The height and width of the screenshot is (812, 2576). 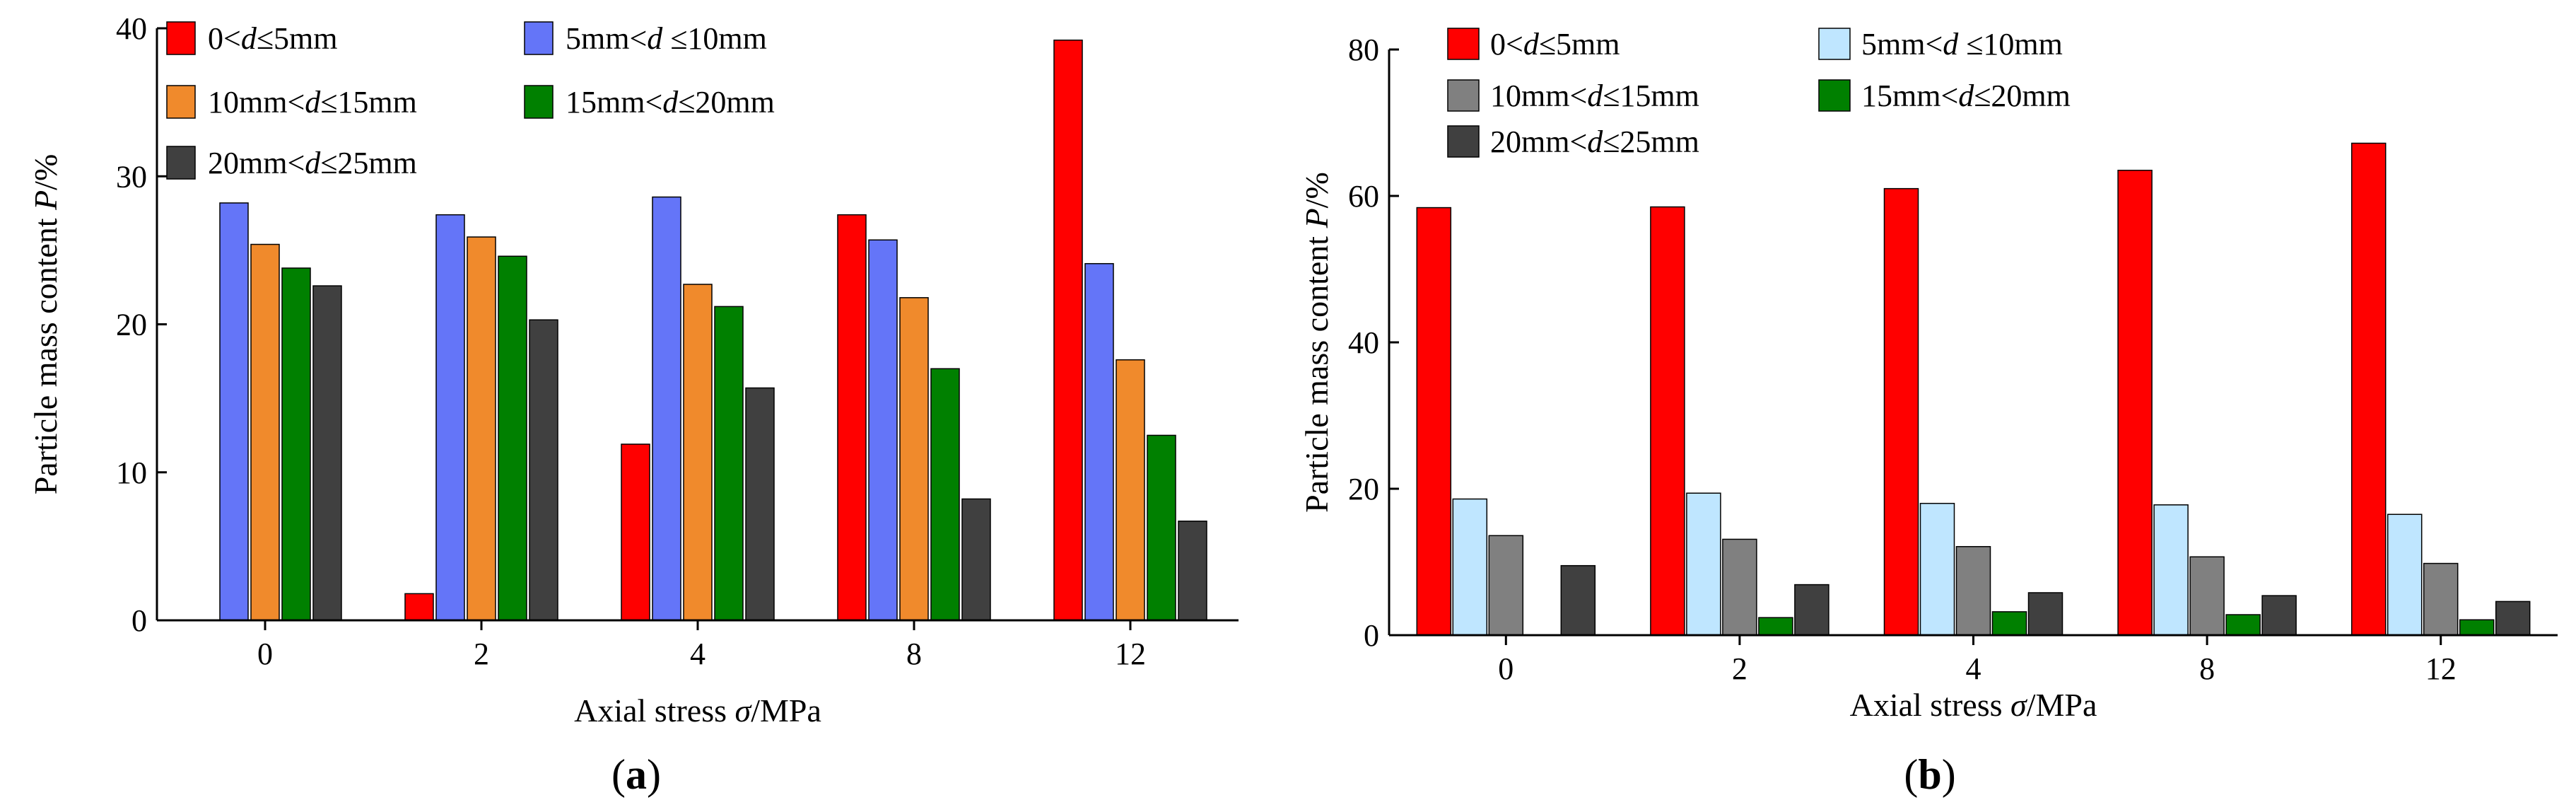 I want to click on bar-a-s2-c4, so click(x=1099, y=441).